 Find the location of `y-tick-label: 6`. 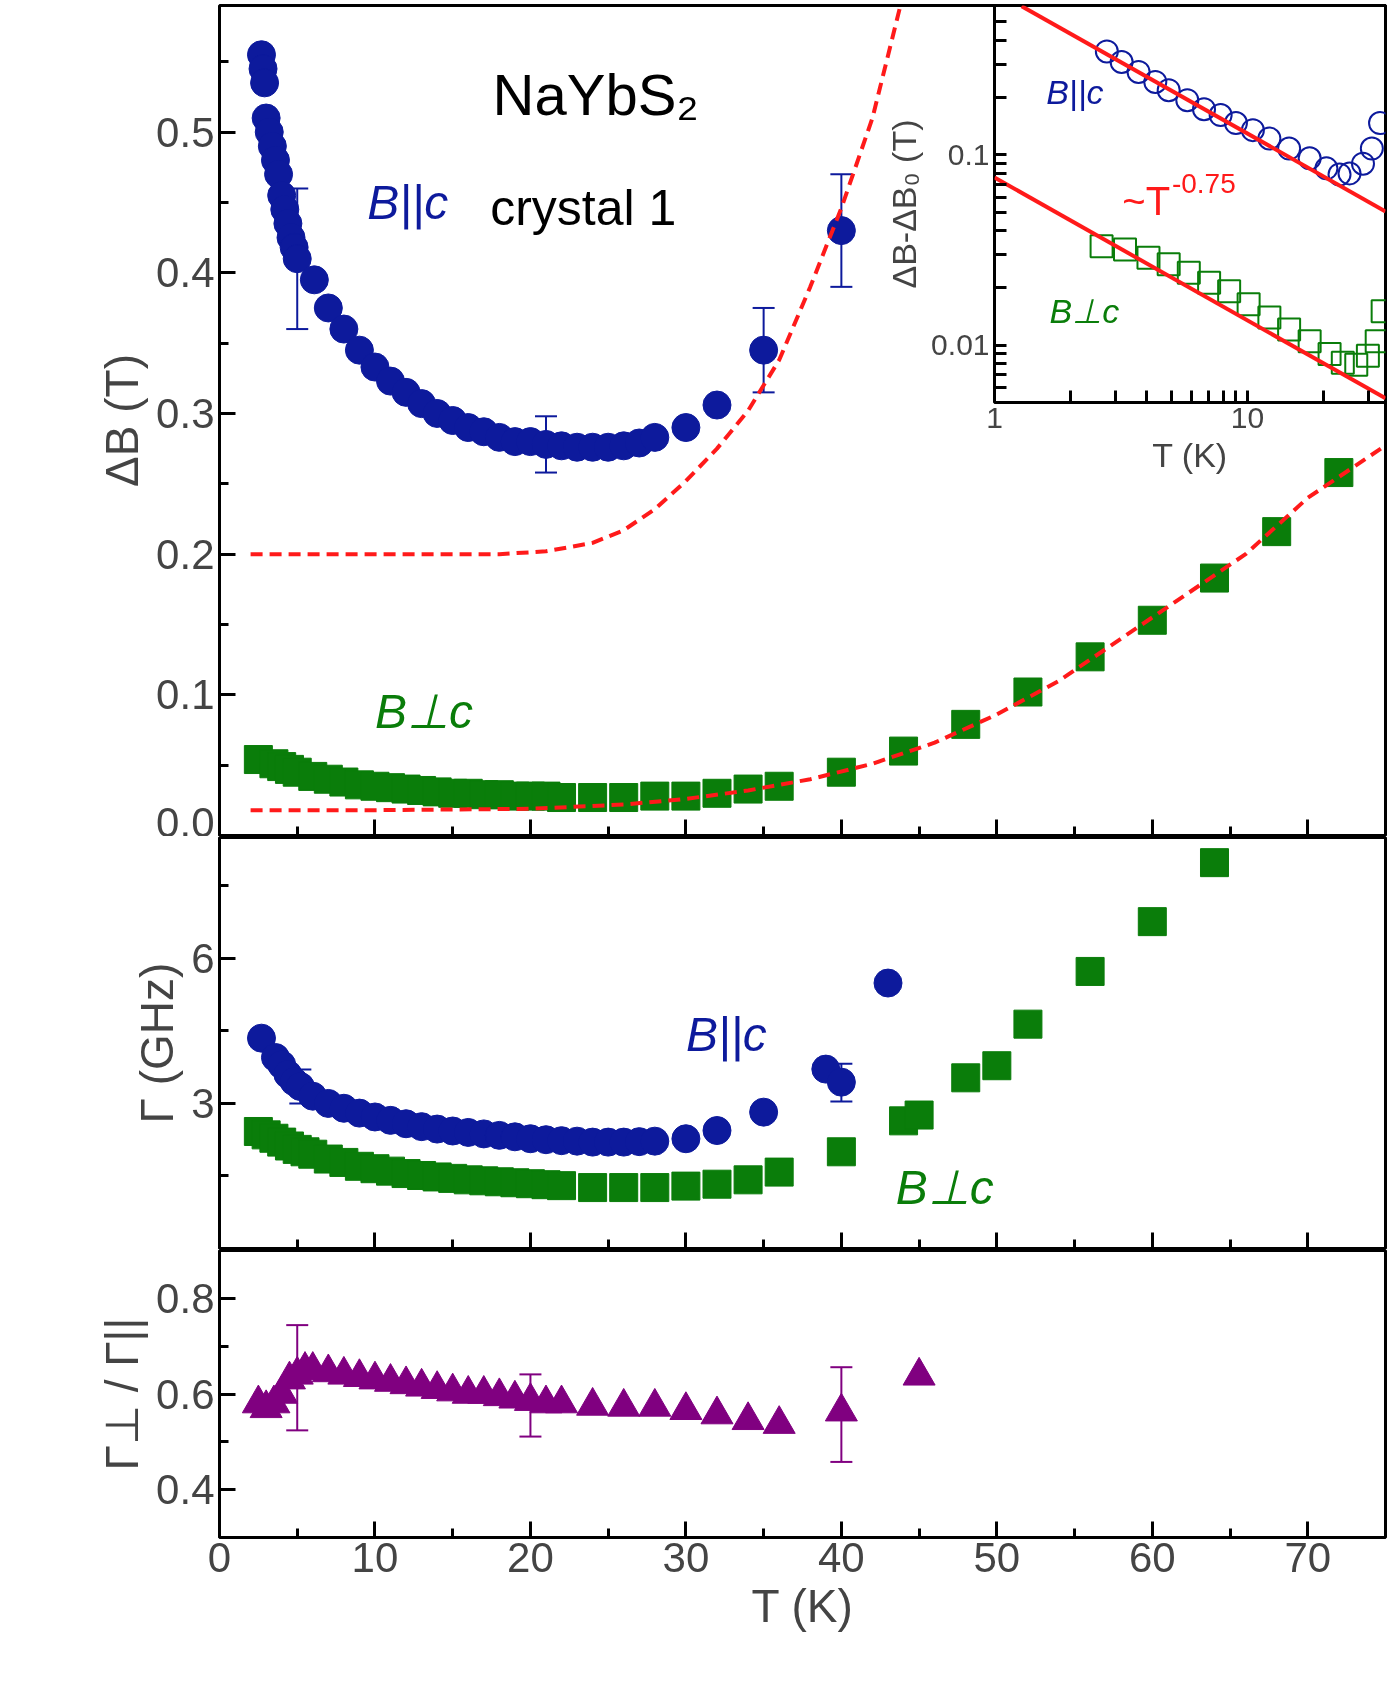

y-tick-label: 6 is located at coordinates (203, 958).